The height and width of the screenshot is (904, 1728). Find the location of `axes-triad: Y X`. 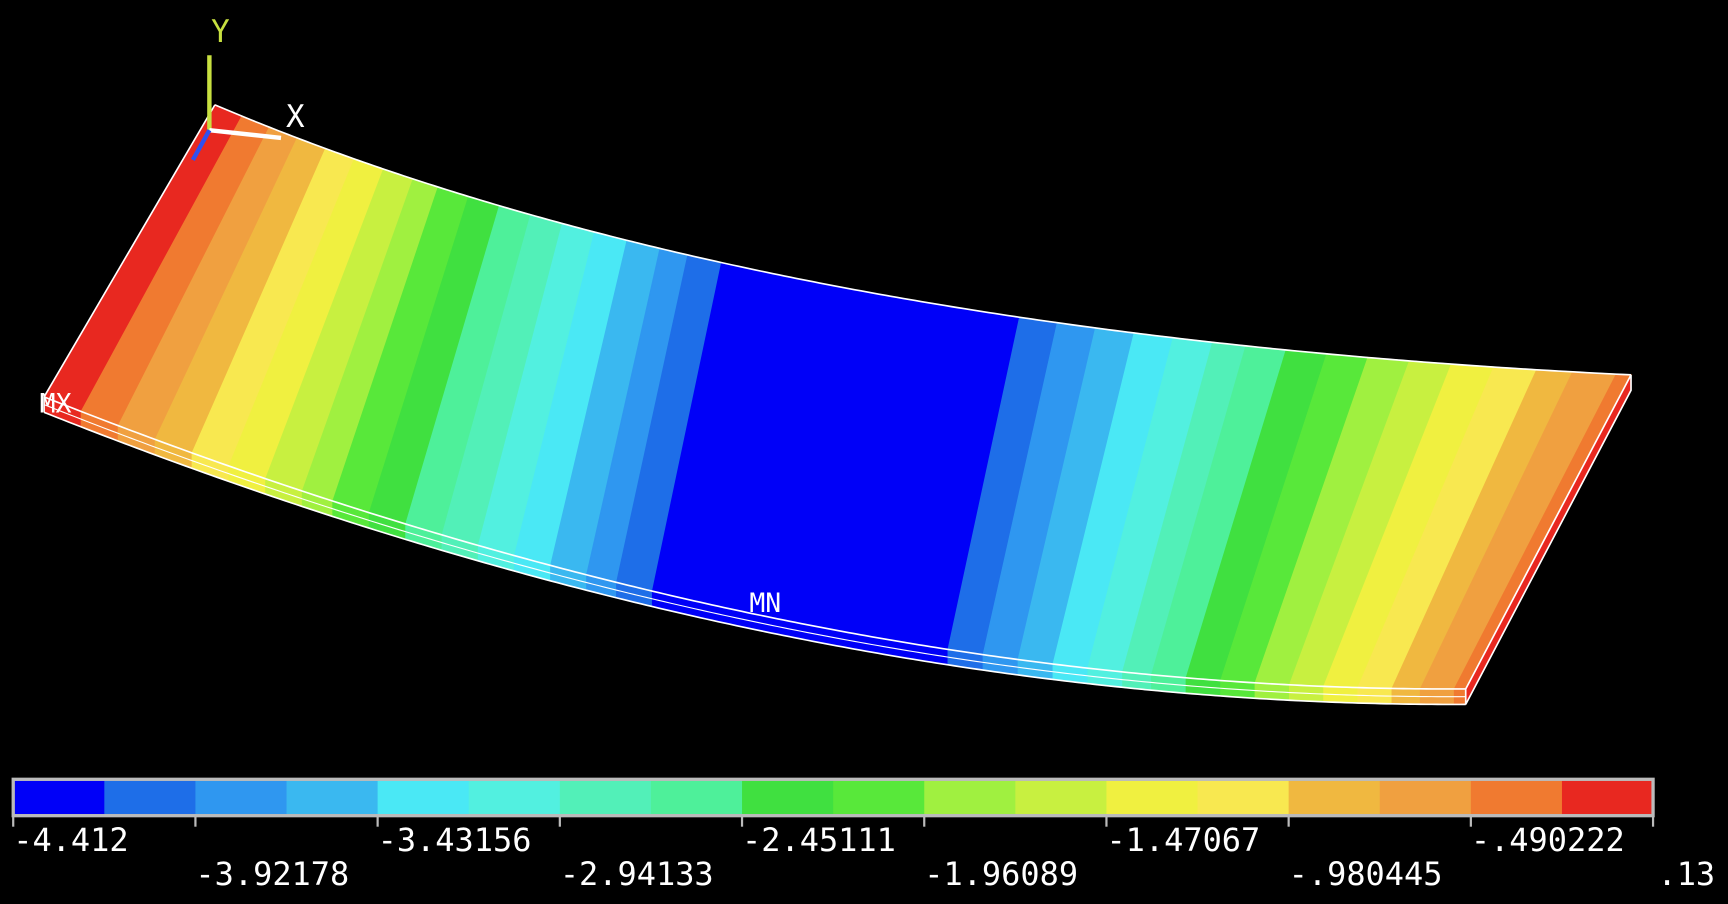

axes-triad: Y X is located at coordinates (247, 88).